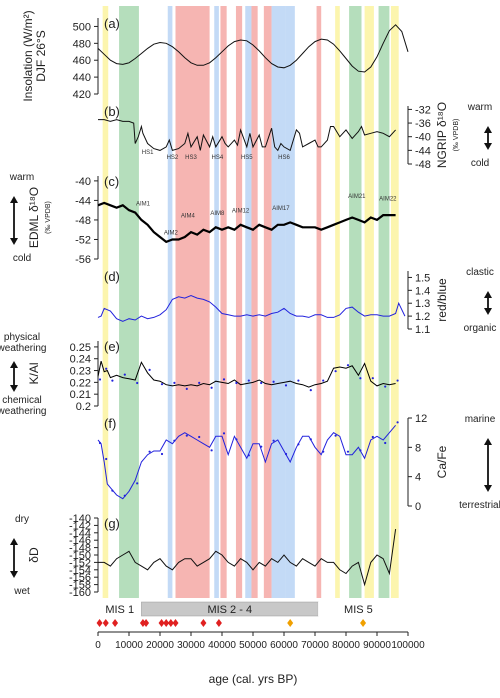 Image resolution: width=500 pixels, height=698 pixels. What do you see at coordinates (14, 388) in the screenshot?
I see `arrow-head-down-e` at bounding box center [14, 388].